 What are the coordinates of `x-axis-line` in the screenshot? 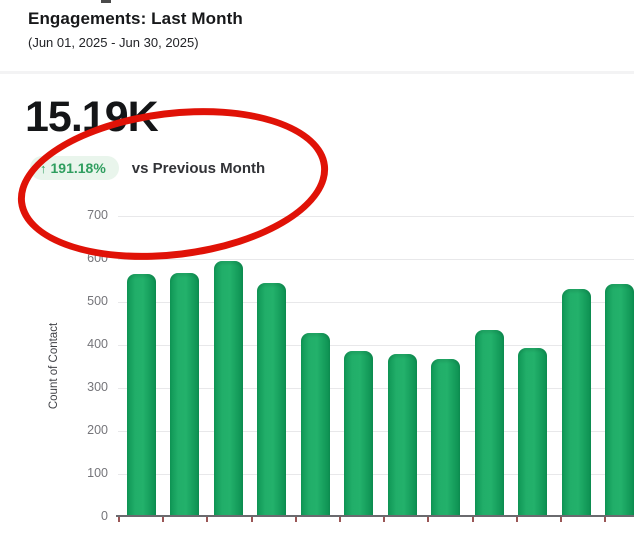 It's located at (375, 516).